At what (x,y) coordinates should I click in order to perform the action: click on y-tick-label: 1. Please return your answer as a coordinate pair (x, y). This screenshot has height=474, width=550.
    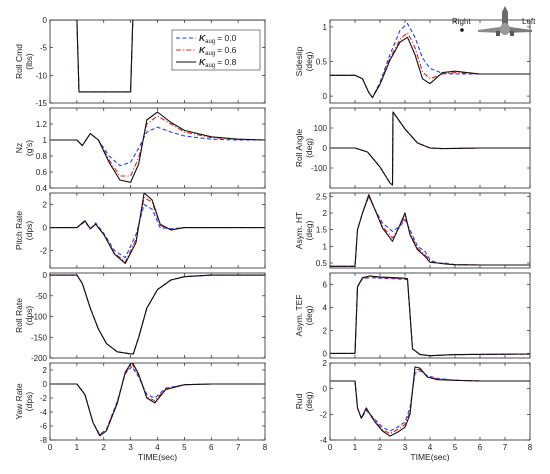
    Looking at the image, I should click on (325, 27).